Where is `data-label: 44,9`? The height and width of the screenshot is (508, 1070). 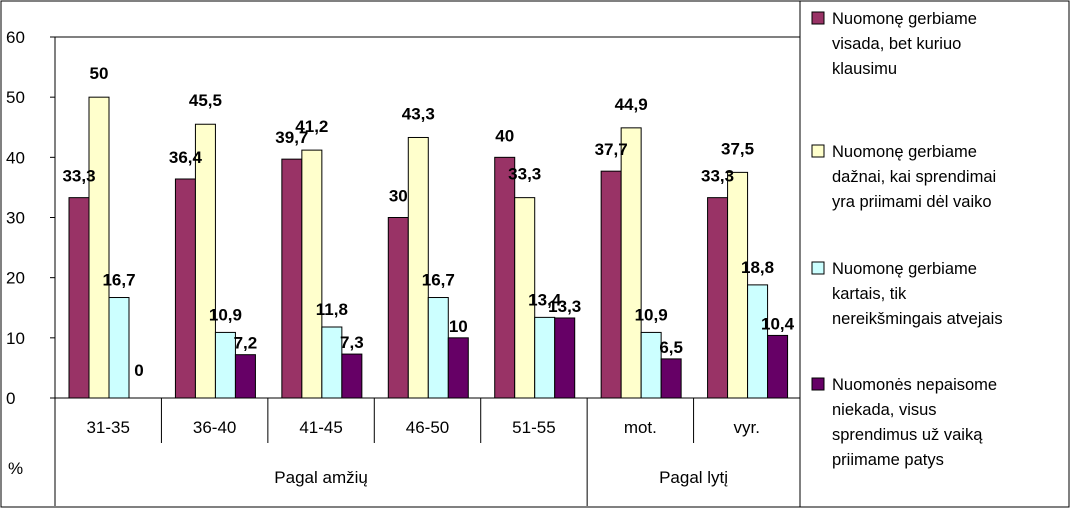 data-label: 44,9 is located at coordinates (631, 104).